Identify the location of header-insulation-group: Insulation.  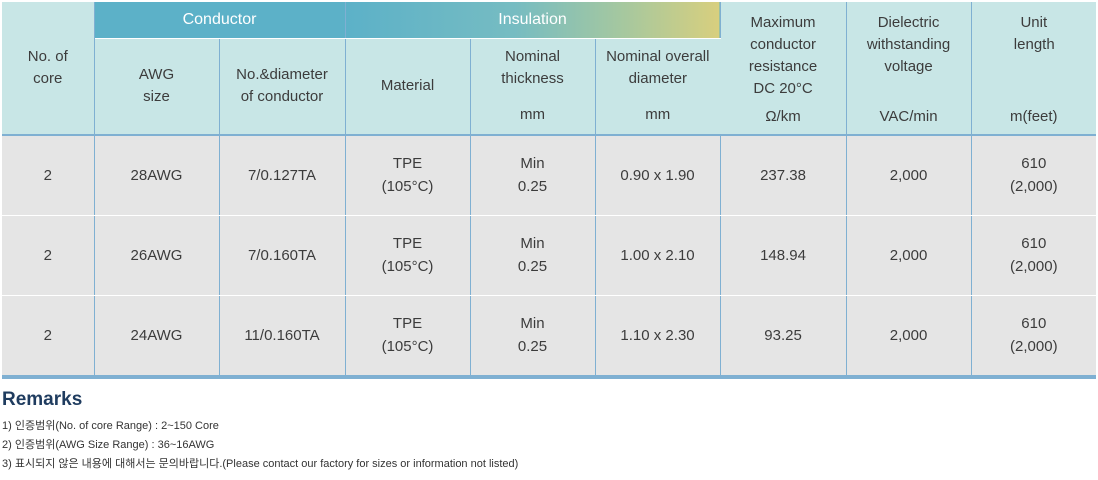
(533, 20).